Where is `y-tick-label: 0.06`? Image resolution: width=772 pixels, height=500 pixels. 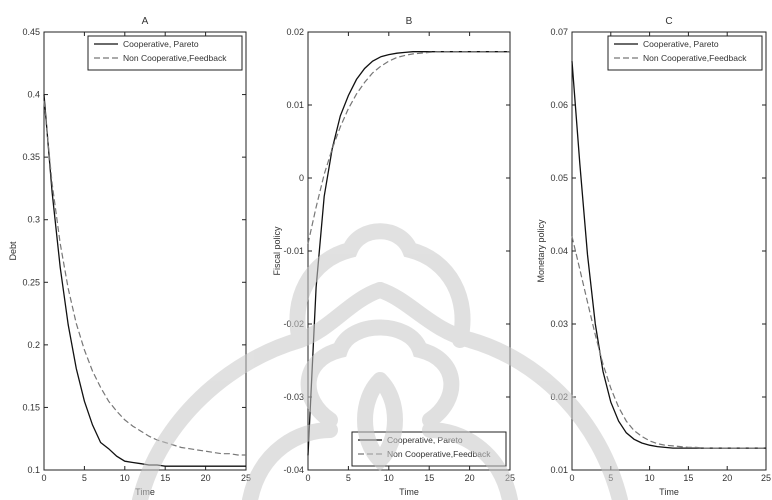 y-tick-label: 0.06 is located at coordinates (559, 105).